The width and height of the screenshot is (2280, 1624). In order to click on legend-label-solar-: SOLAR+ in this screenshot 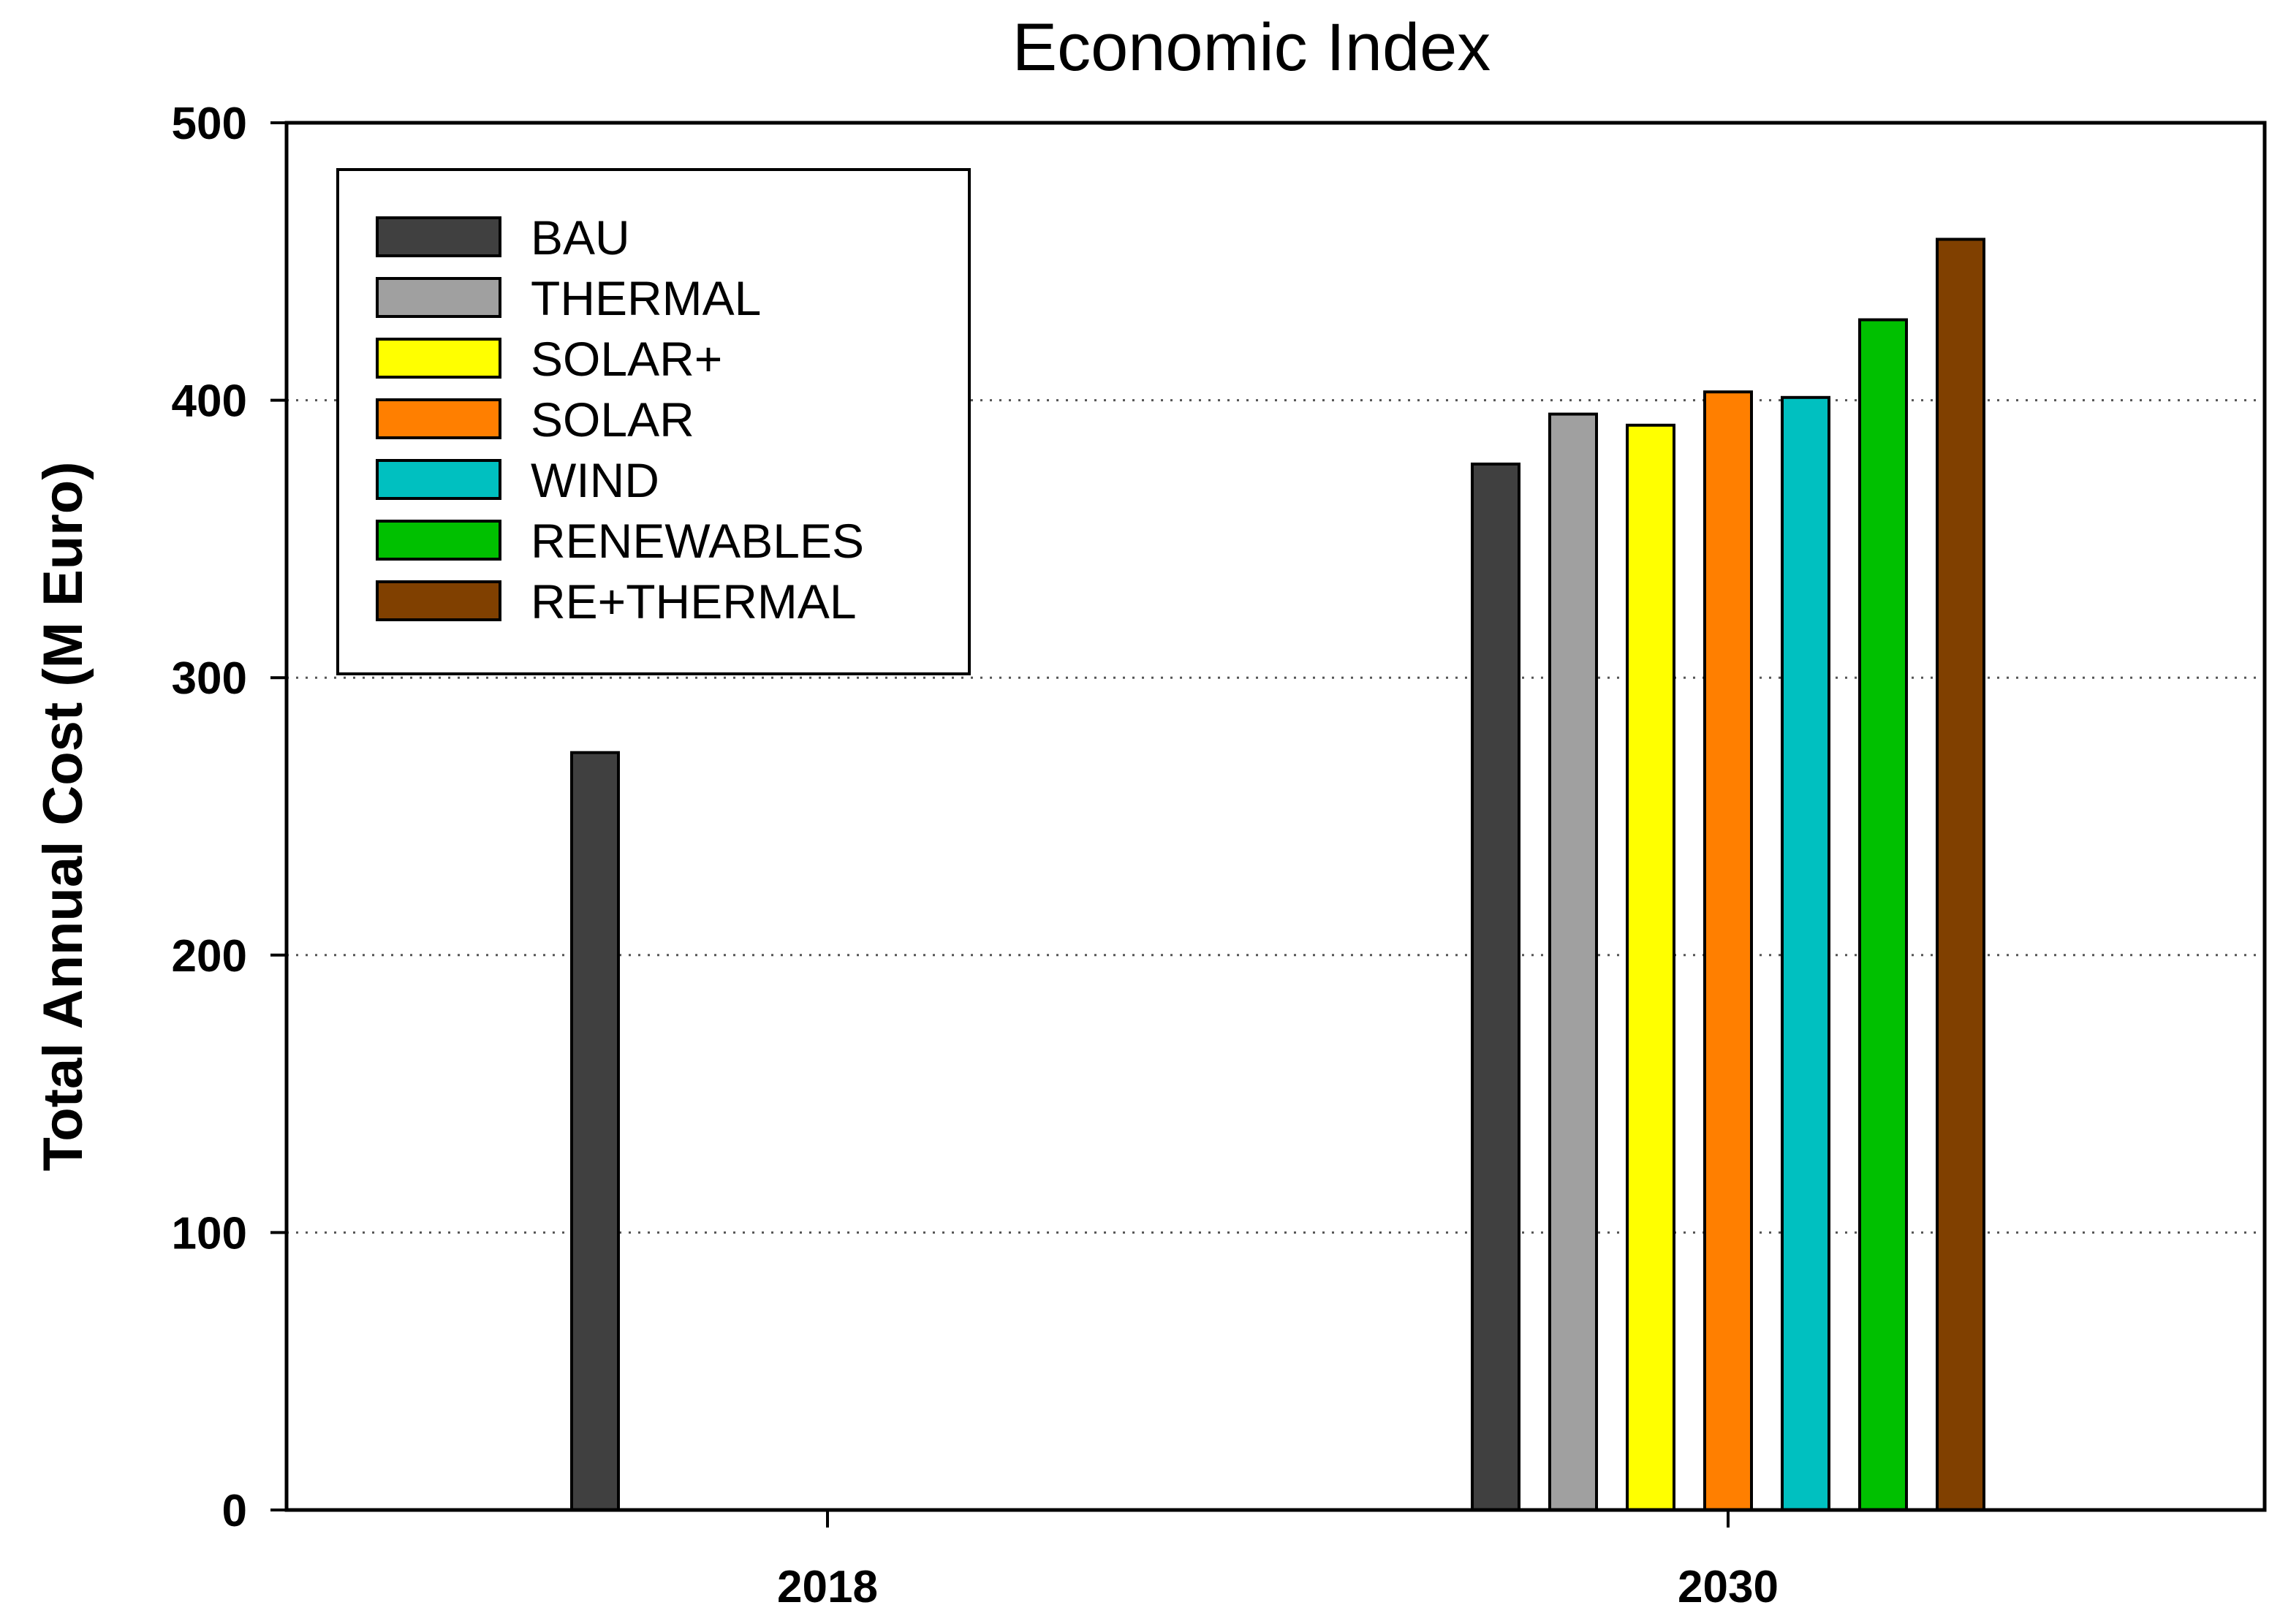, I will do `click(626, 359)`.